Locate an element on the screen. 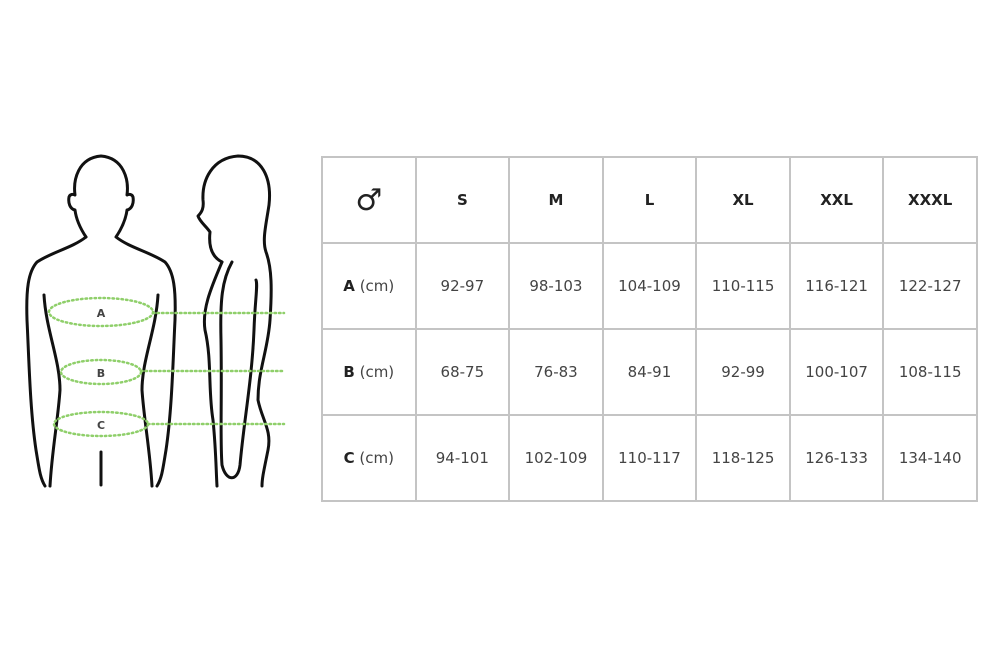  row-label: C (cm) is located at coordinates (369, 458).